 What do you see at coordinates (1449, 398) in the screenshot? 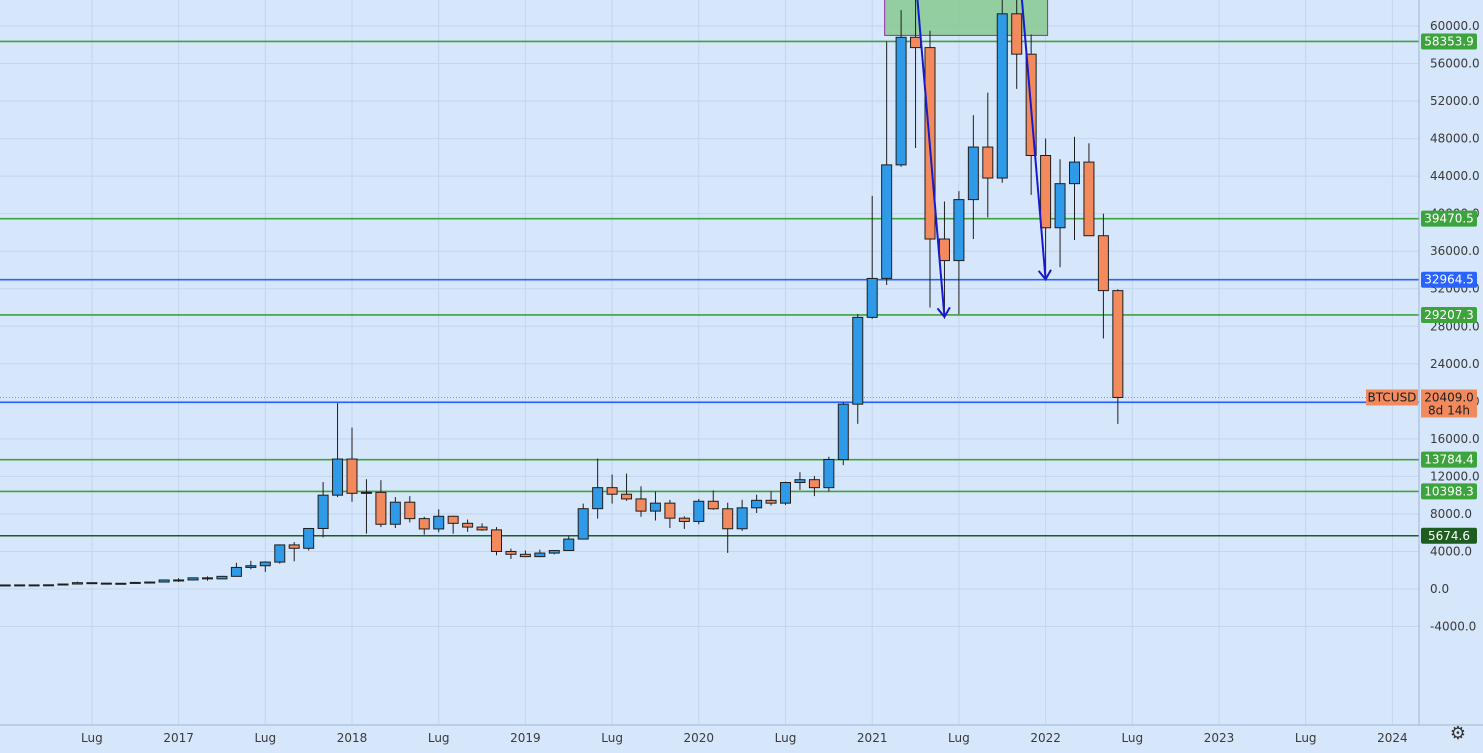
I see `last-price-text: 20409.0` at bounding box center [1449, 398].